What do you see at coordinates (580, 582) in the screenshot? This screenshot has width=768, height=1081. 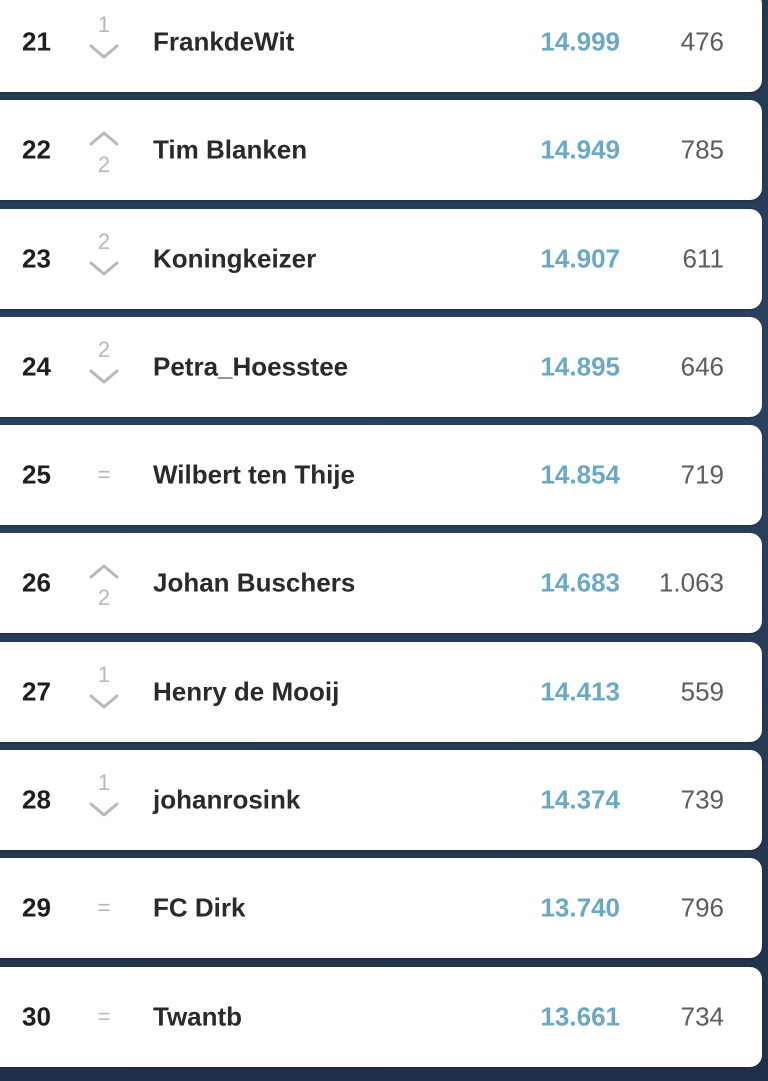 I see `player-points: 14.683` at bounding box center [580, 582].